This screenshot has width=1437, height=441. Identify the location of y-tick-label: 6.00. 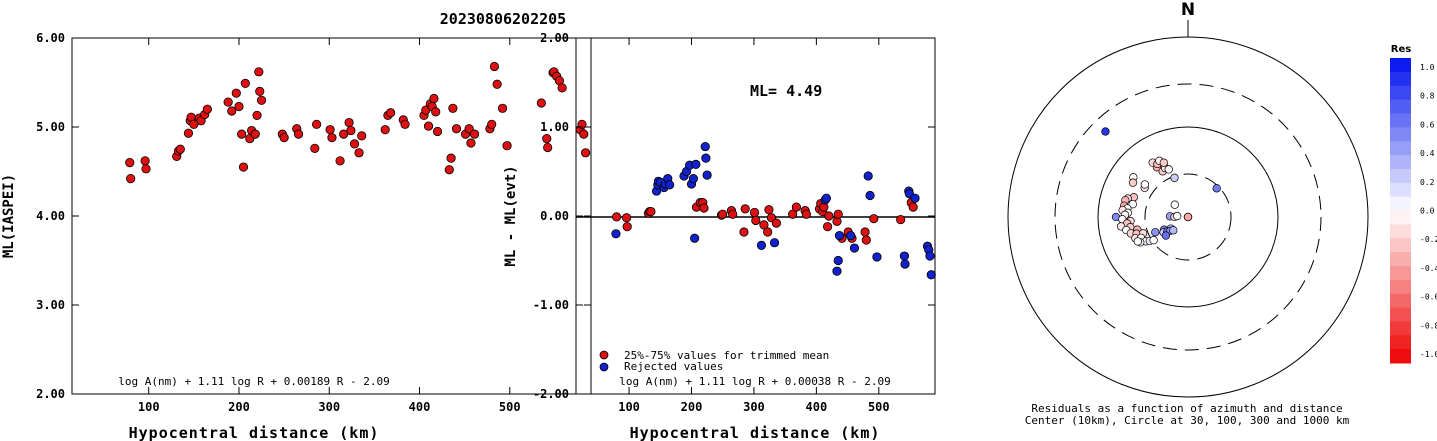
(50, 38).